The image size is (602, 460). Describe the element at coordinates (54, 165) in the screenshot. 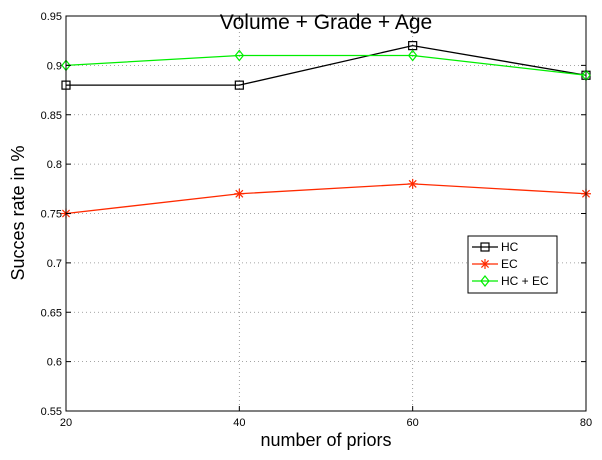

I see `y-tick-label: 0.8` at that location.